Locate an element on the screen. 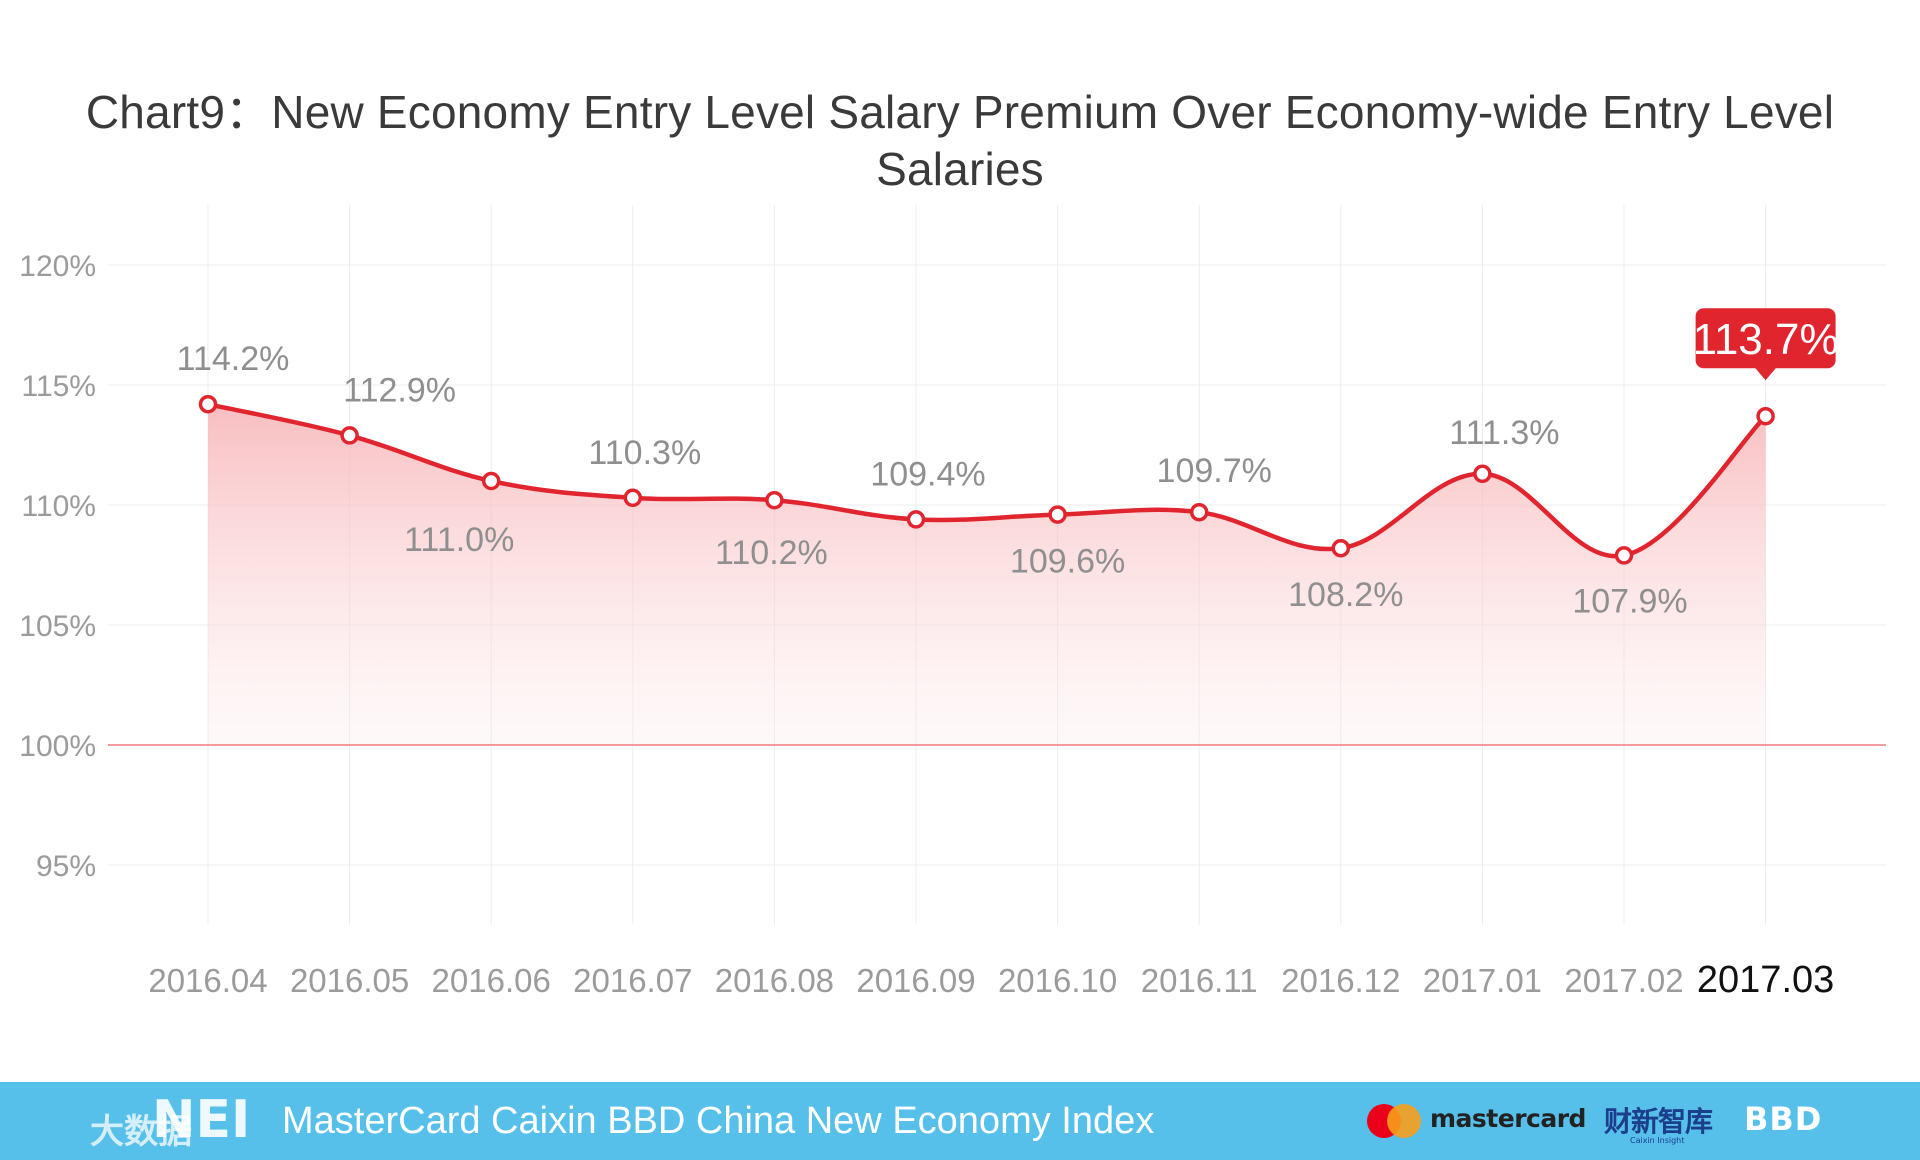 Image resolution: width=1920 pixels, height=1160 pixels. y-tick-label: 100% is located at coordinates (57, 746).